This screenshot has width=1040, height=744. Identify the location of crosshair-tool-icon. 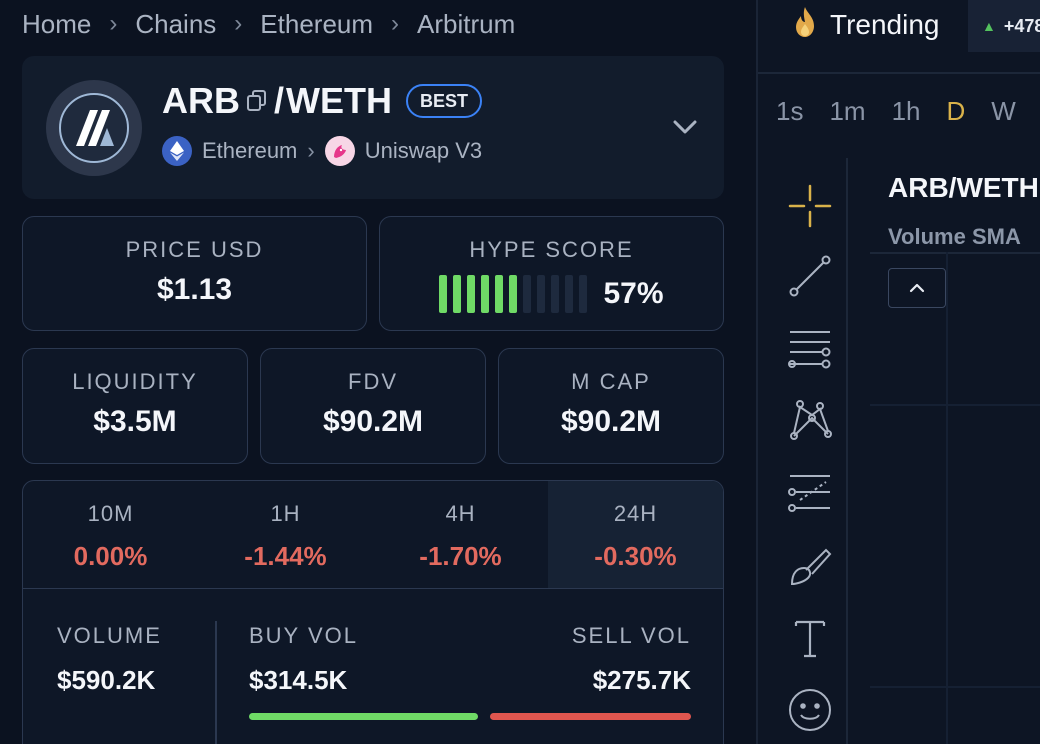
(810, 206).